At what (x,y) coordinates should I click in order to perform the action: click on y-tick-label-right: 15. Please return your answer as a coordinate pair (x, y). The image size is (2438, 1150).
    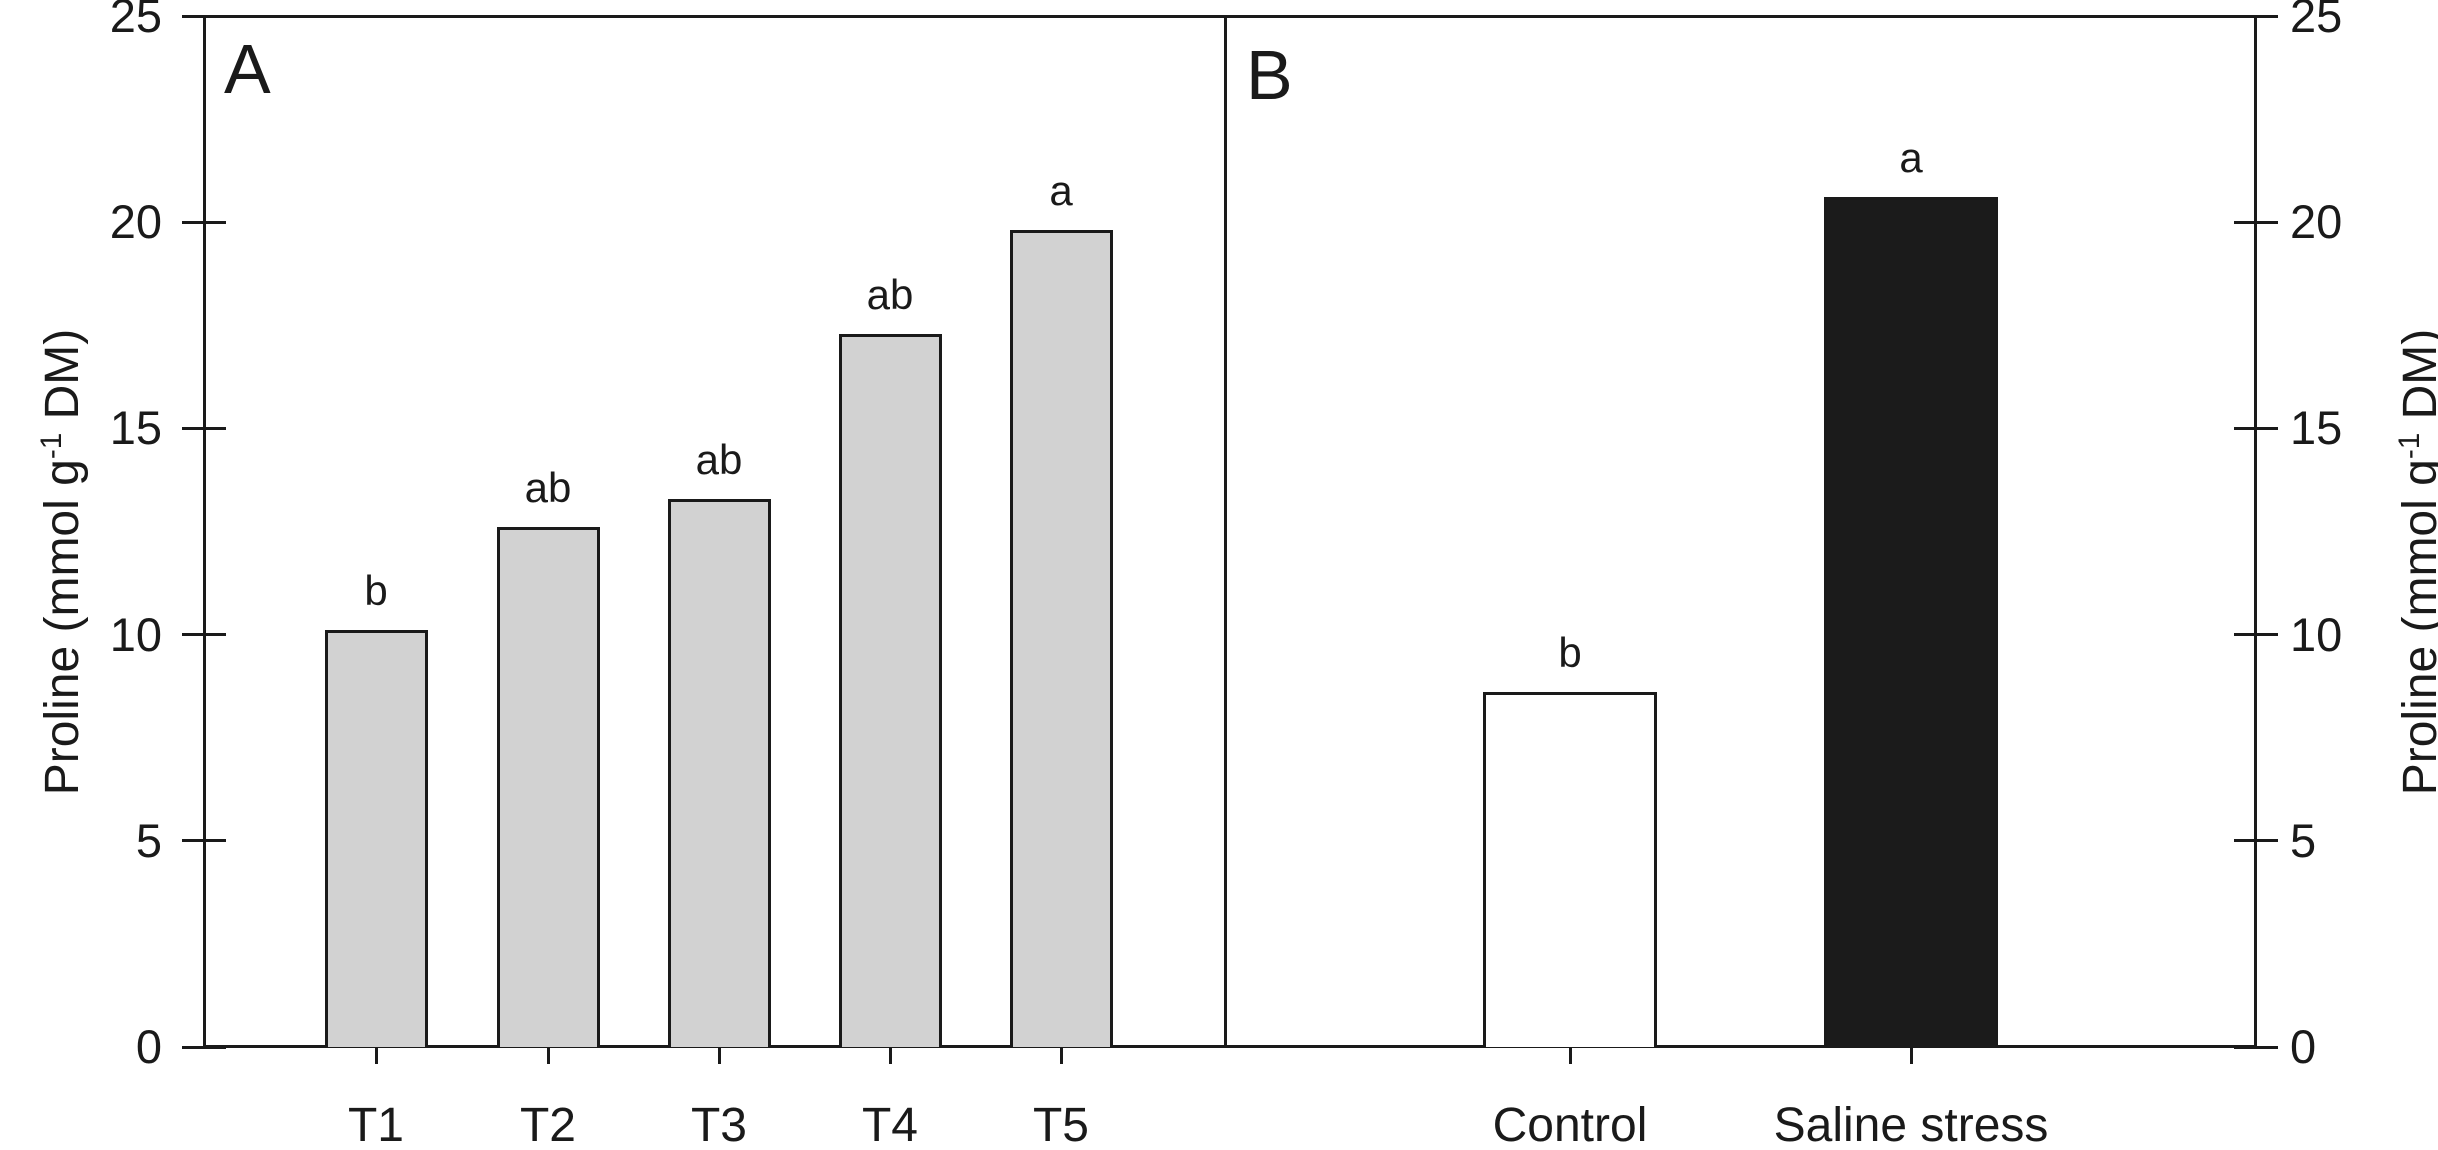
    Looking at the image, I should click on (2316, 428).